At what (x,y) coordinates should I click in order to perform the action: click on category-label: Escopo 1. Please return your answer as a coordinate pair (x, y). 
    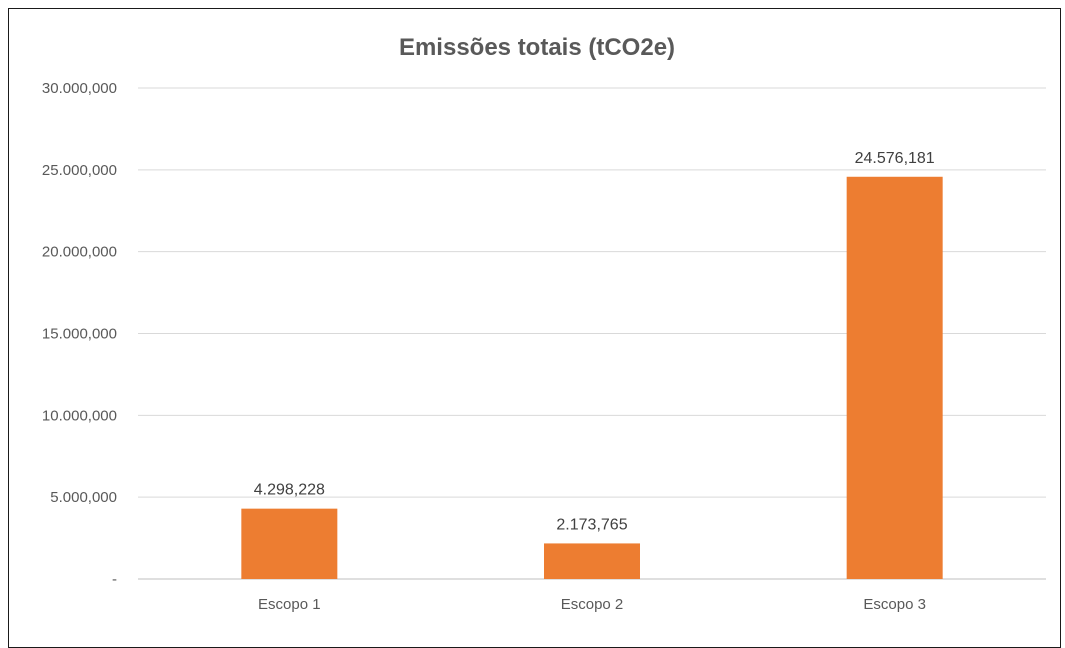
    Looking at the image, I should click on (289, 604).